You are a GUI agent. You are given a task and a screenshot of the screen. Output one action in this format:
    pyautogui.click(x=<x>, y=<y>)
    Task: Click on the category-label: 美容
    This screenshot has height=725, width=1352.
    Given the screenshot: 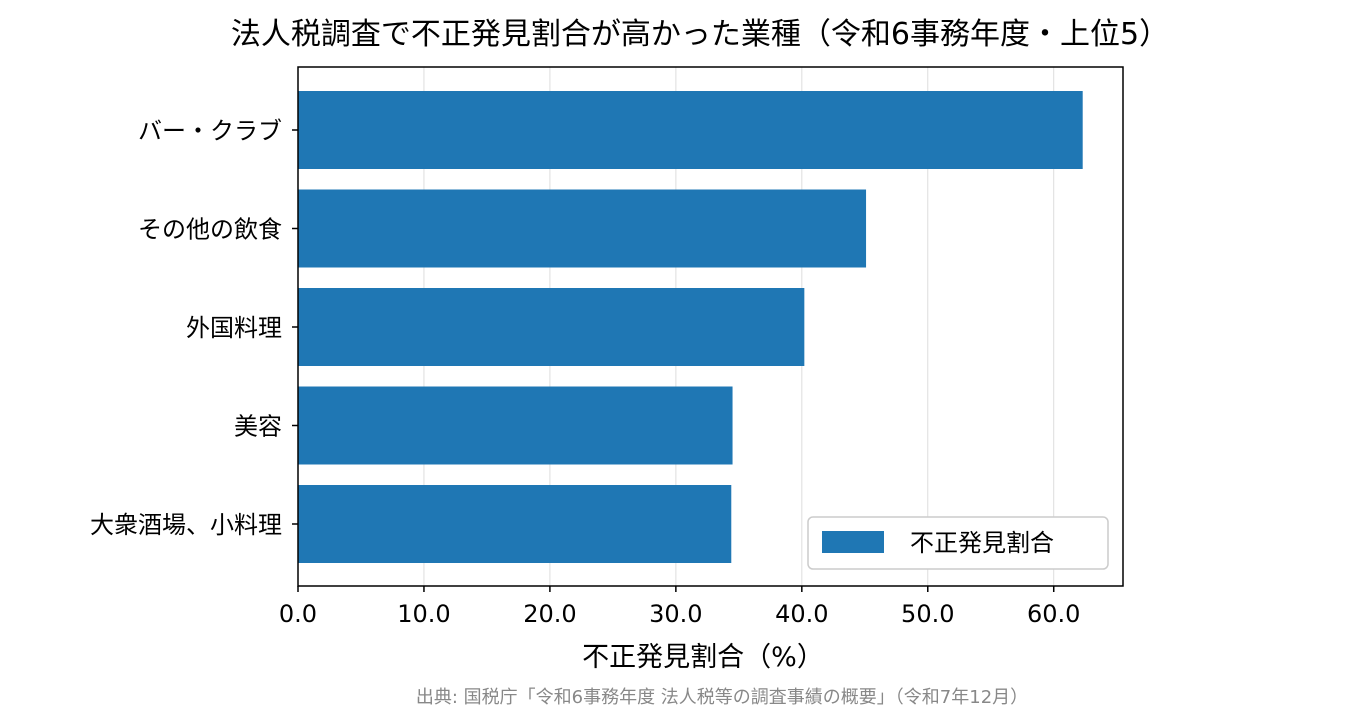 What is the action you would take?
    pyautogui.click(x=258, y=427)
    